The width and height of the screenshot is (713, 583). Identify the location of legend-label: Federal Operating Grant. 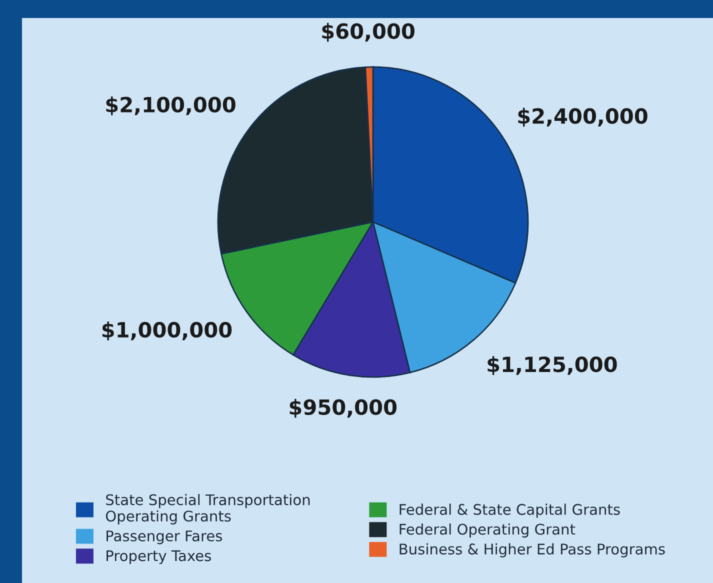
(488, 530).